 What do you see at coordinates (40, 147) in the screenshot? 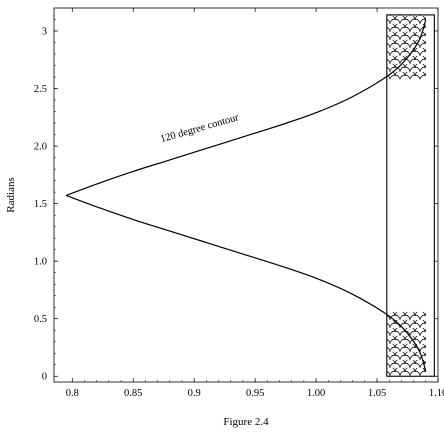
I see `y-tick-label: 2.0` at bounding box center [40, 147].